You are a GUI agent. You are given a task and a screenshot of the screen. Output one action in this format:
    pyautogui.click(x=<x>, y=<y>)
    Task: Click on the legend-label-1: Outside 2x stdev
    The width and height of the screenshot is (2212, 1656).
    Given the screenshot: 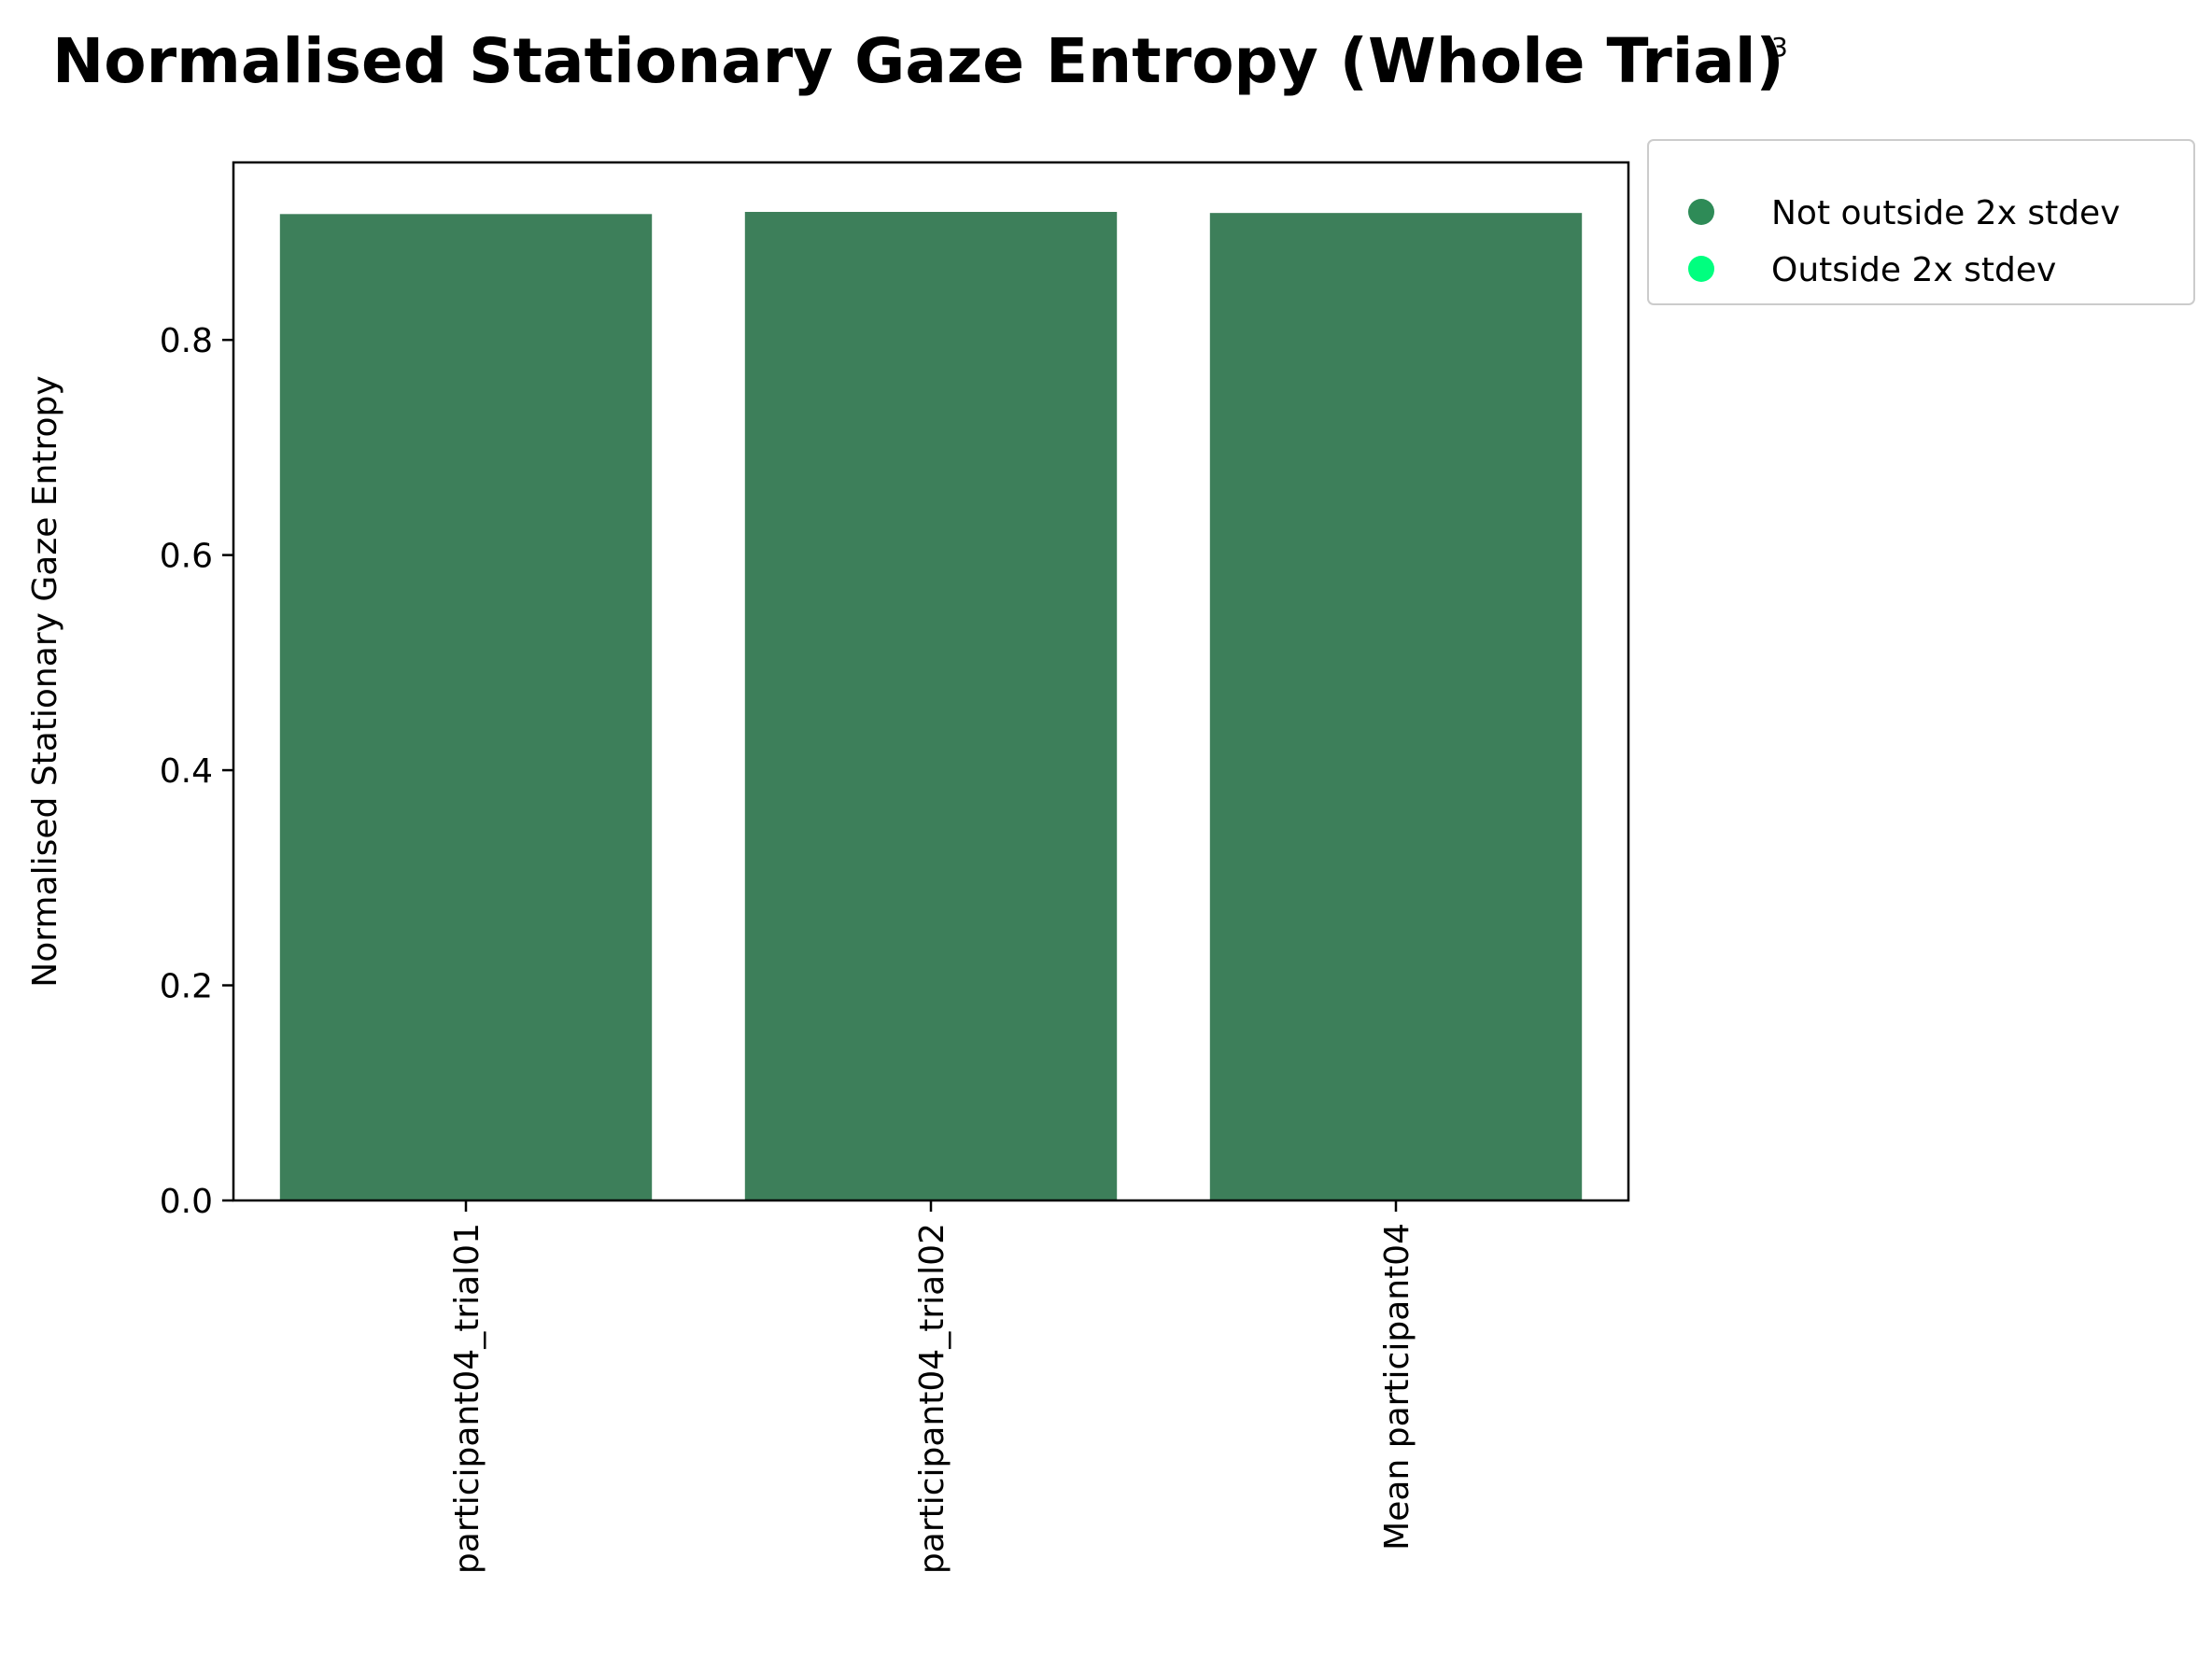 What is the action you would take?
    pyautogui.click(x=1913, y=270)
    